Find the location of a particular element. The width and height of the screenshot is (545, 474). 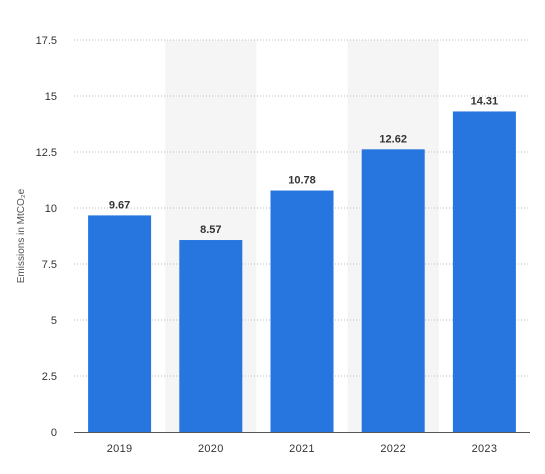

x-tick-label-2020: 2020 is located at coordinates (211, 449).